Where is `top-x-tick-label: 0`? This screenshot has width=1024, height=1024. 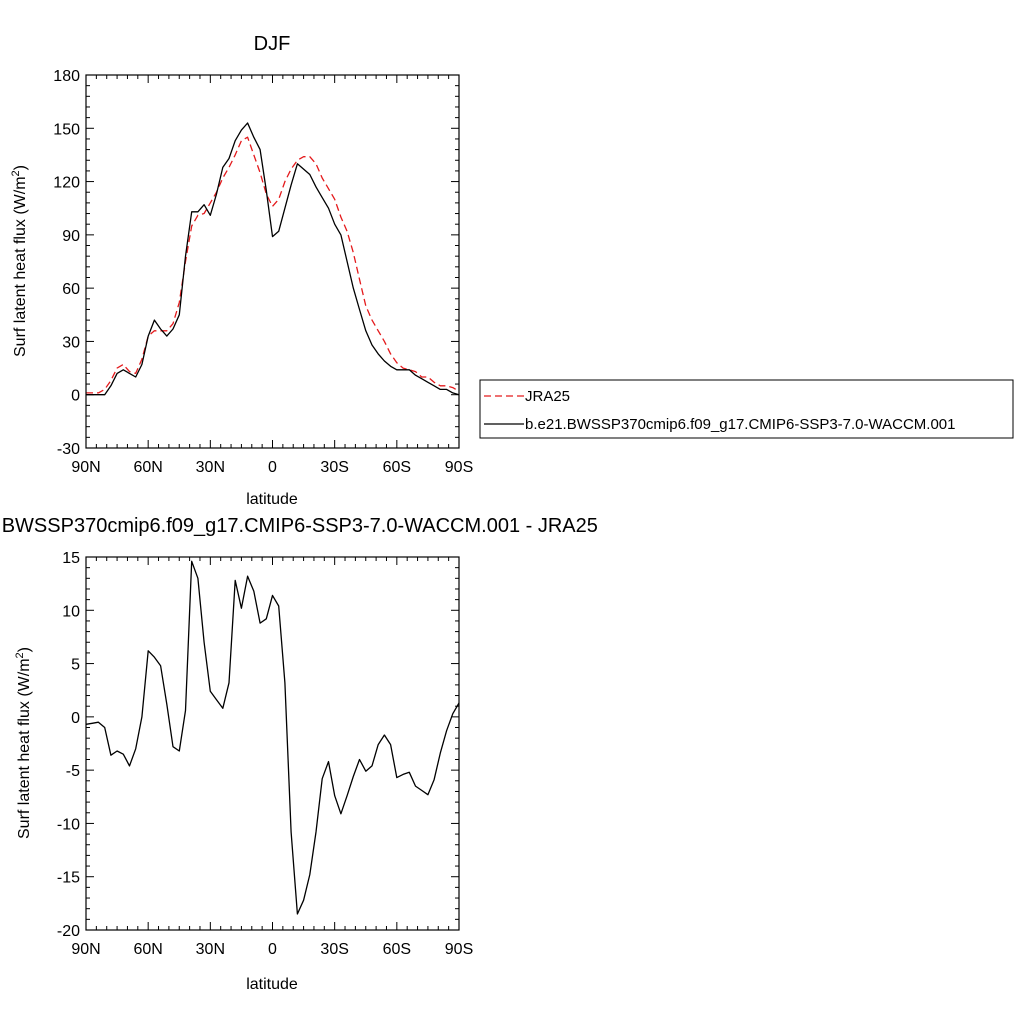
top-x-tick-label: 0 is located at coordinates (272, 467).